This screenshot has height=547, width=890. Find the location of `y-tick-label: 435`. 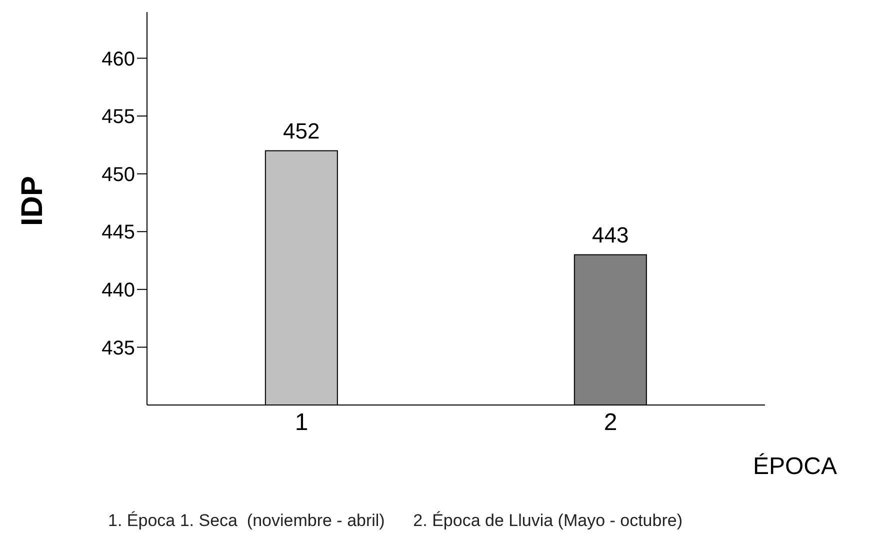

y-tick-label: 435 is located at coordinates (118, 348).